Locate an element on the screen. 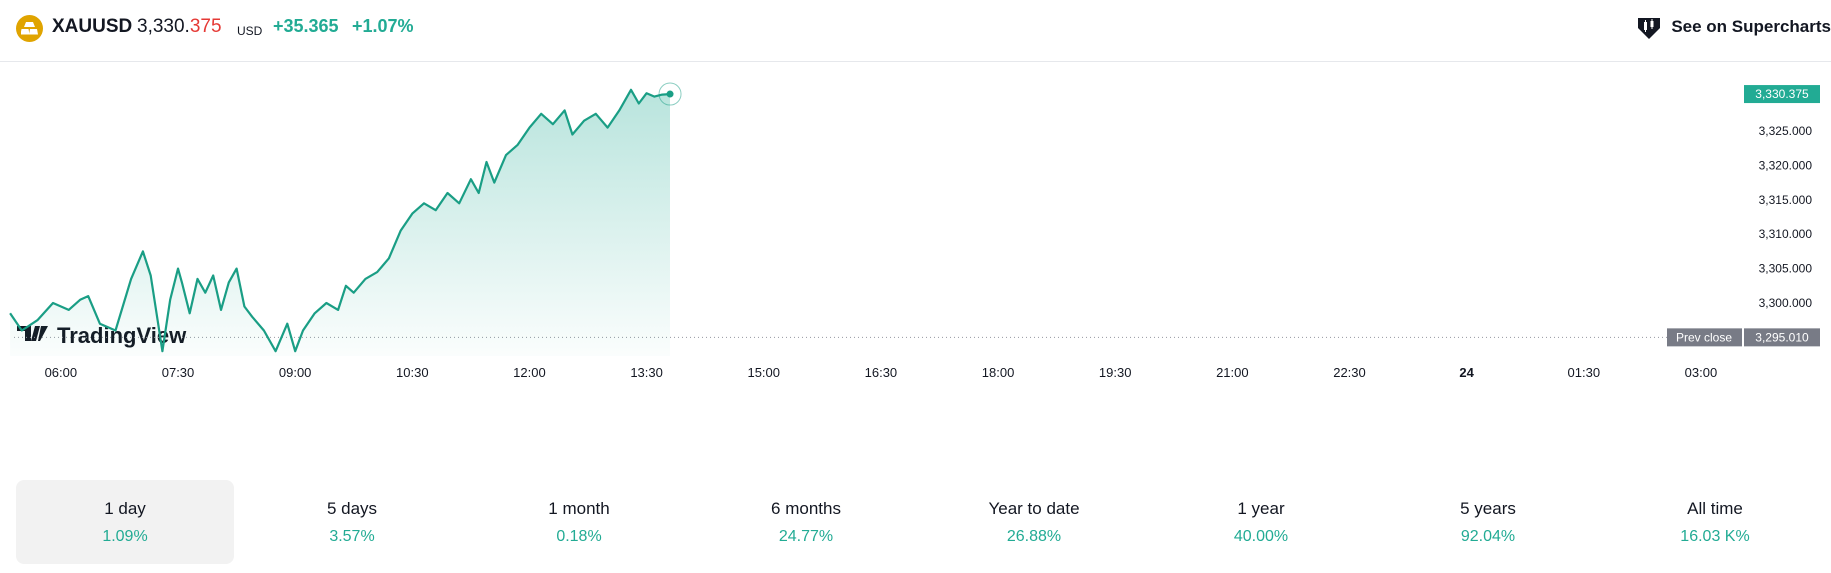  period-all-time: All time 16.03 K% is located at coordinates (1715, 522).